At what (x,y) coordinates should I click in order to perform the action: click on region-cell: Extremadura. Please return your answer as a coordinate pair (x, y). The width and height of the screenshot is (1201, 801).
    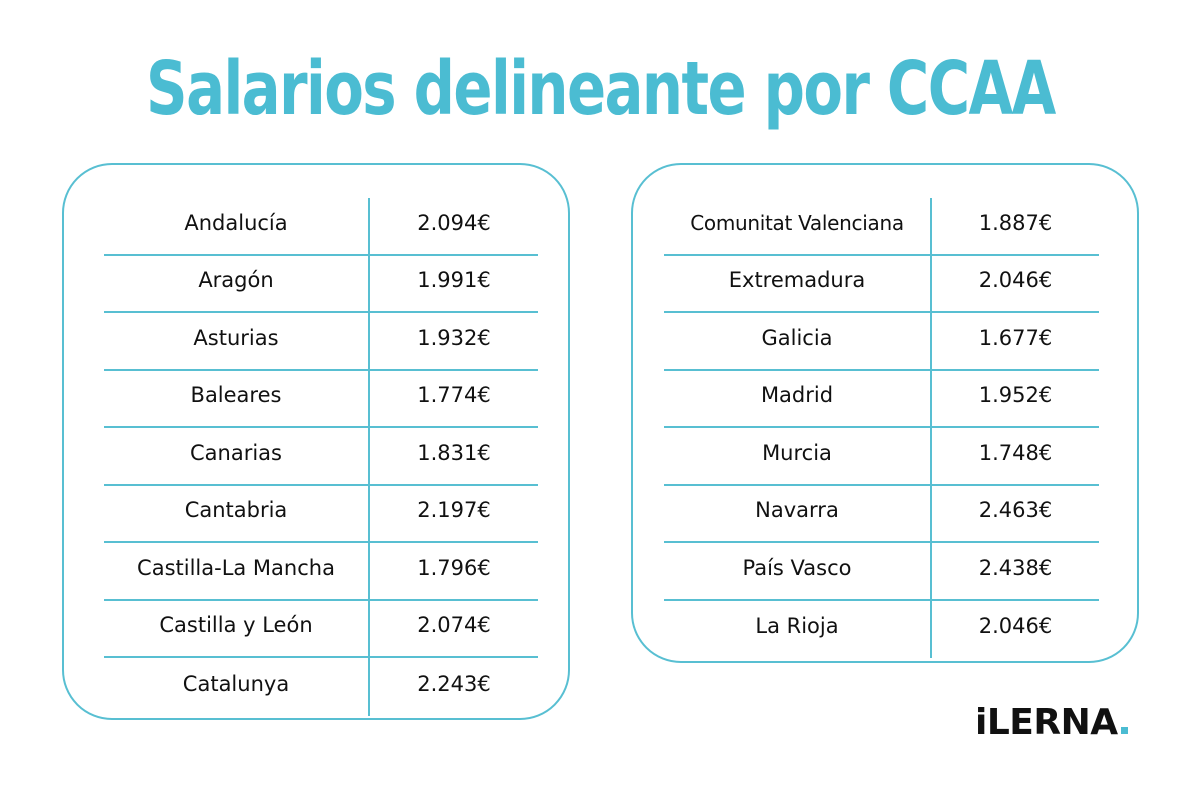
    Looking at the image, I should click on (798, 283).